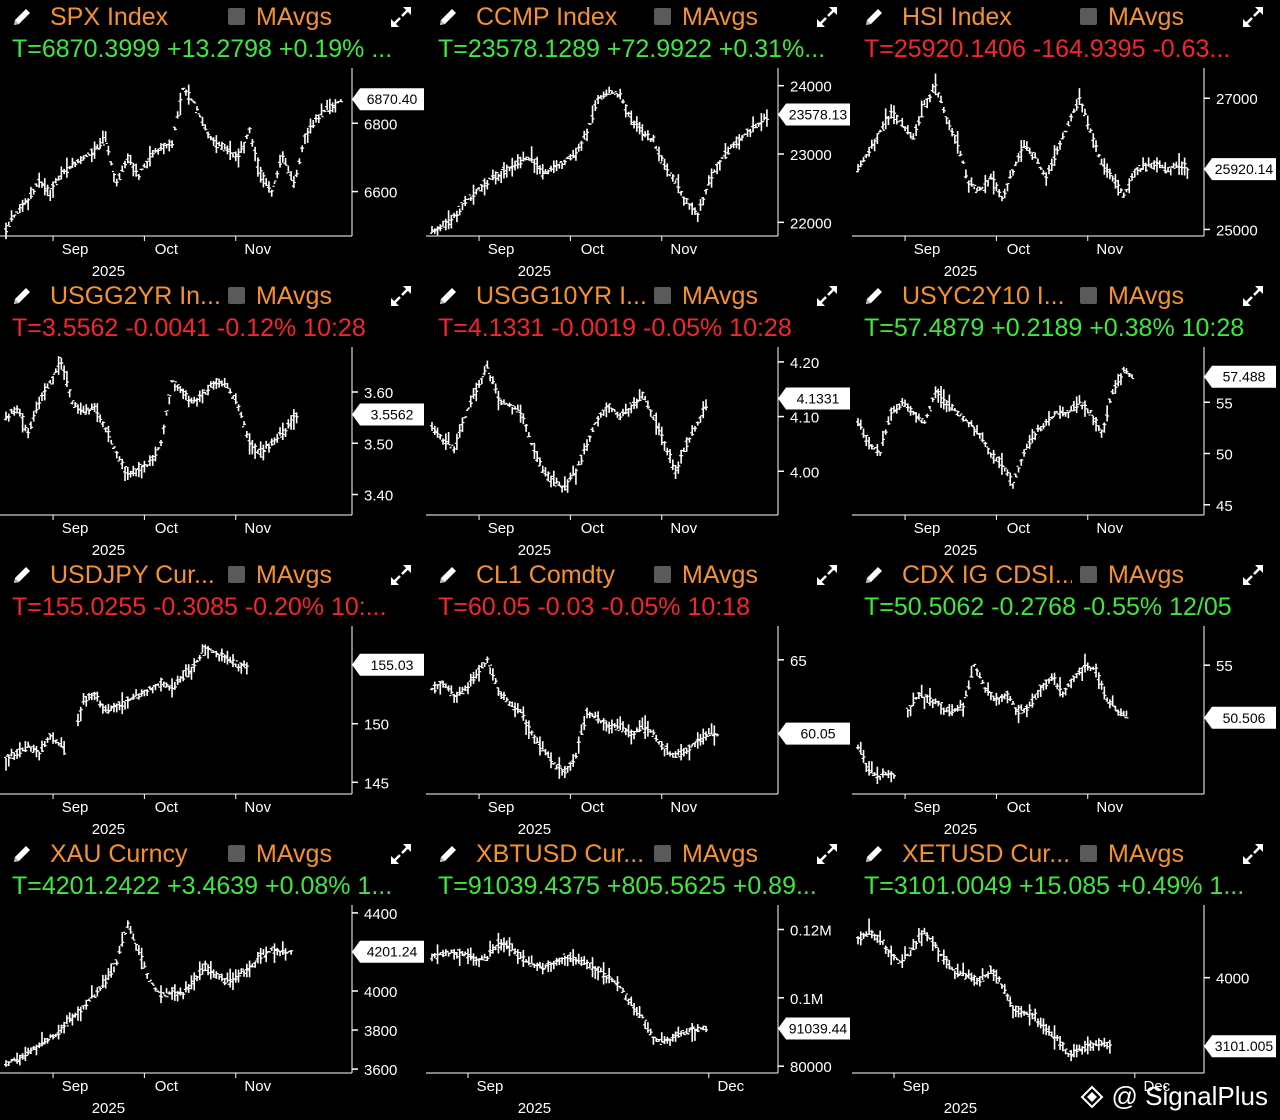 The height and width of the screenshot is (1120, 1280). Describe the element at coordinates (638, 173) in the screenshot. I see `price-chart: 24000 23000 22000 Sep Oct Nov 2025 23578.13` at that location.